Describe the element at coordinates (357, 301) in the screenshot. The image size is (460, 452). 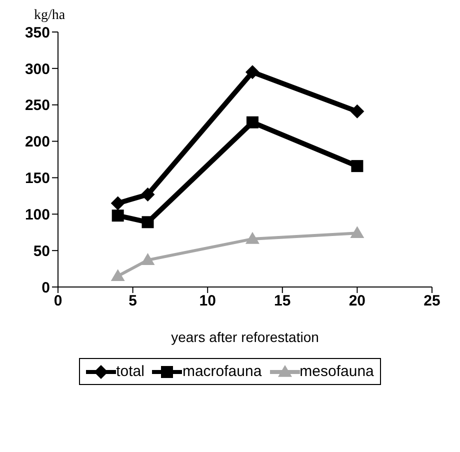
I see `x-tick-label: 20` at that location.